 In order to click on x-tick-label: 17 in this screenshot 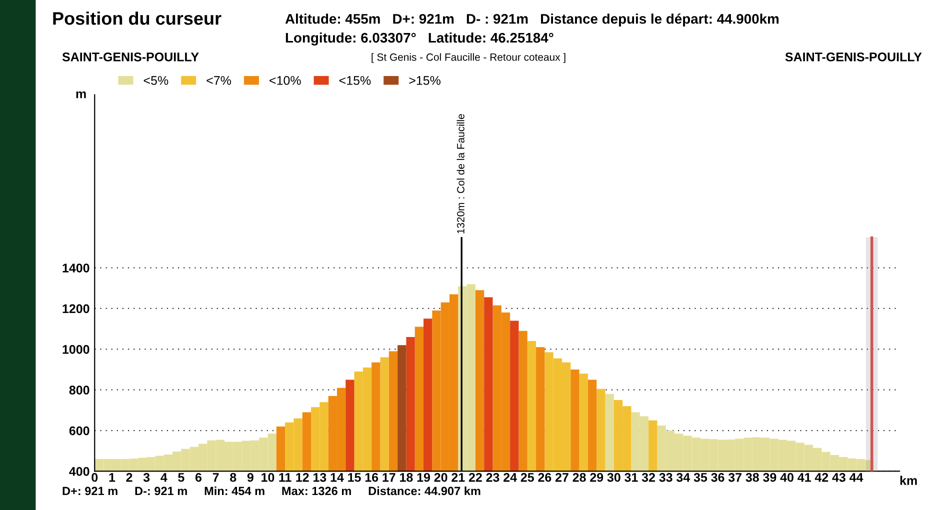, I will do `click(389, 477)`.